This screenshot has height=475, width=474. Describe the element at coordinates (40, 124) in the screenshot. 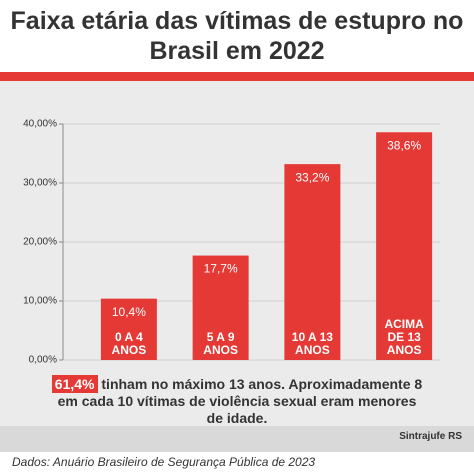

I see `y-tick-label: 40,00%` at that location.